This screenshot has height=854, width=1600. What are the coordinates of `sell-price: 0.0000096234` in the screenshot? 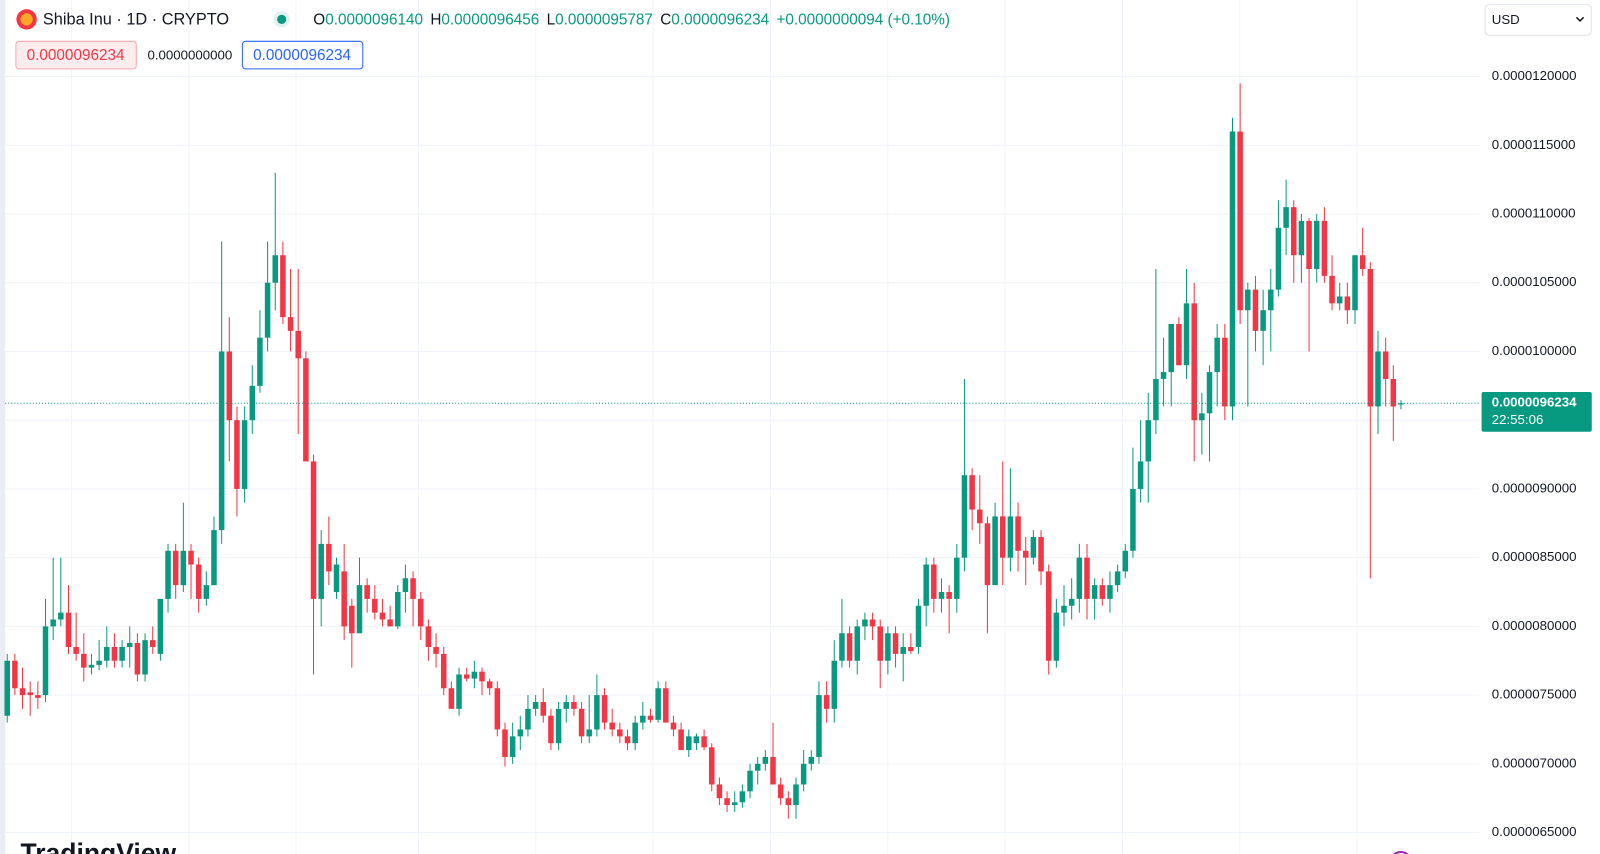 It's located at (76, 55).